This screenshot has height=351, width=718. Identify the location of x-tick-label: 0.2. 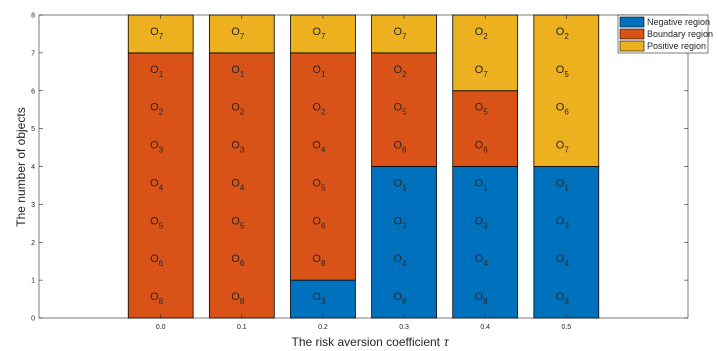
(323, 327).